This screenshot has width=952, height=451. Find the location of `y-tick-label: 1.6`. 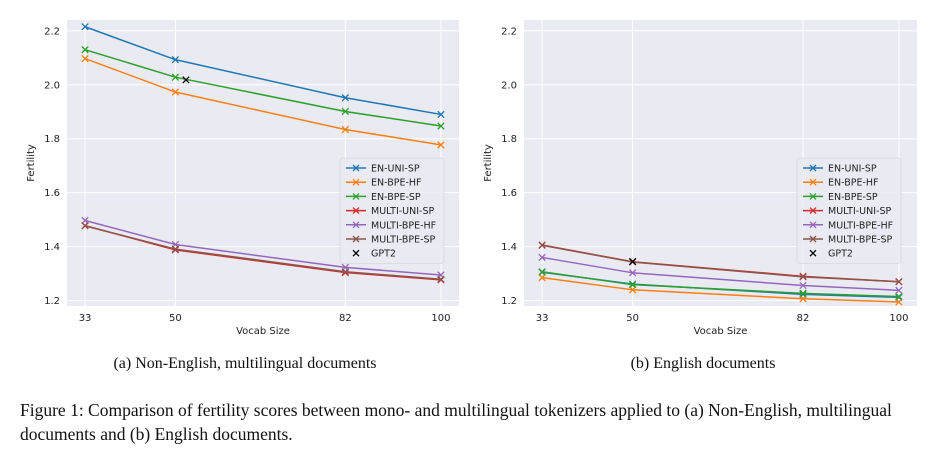

y-tick-label: 1.6 is located at coordinates (52, 193).